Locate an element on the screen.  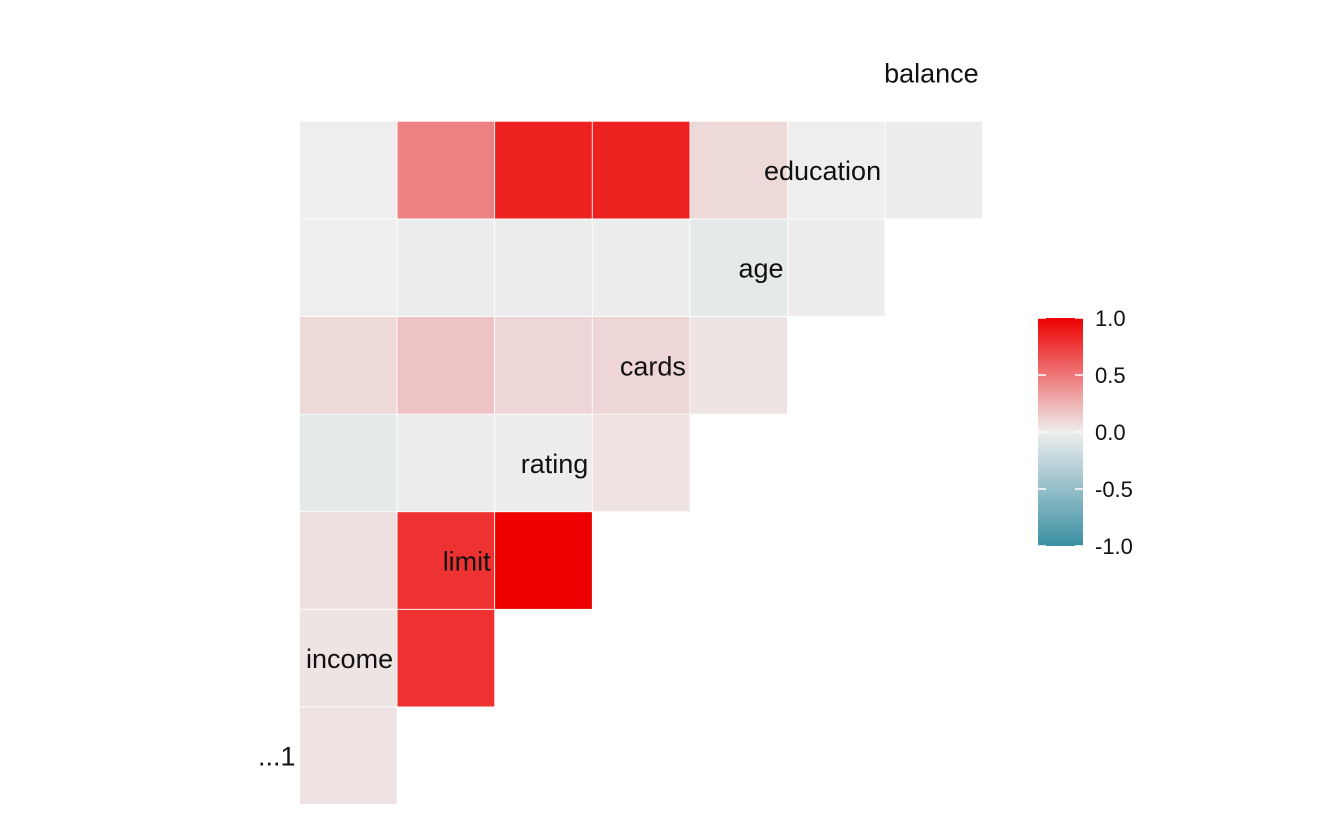
cell-balance-income is located at coordinates (446, 170).